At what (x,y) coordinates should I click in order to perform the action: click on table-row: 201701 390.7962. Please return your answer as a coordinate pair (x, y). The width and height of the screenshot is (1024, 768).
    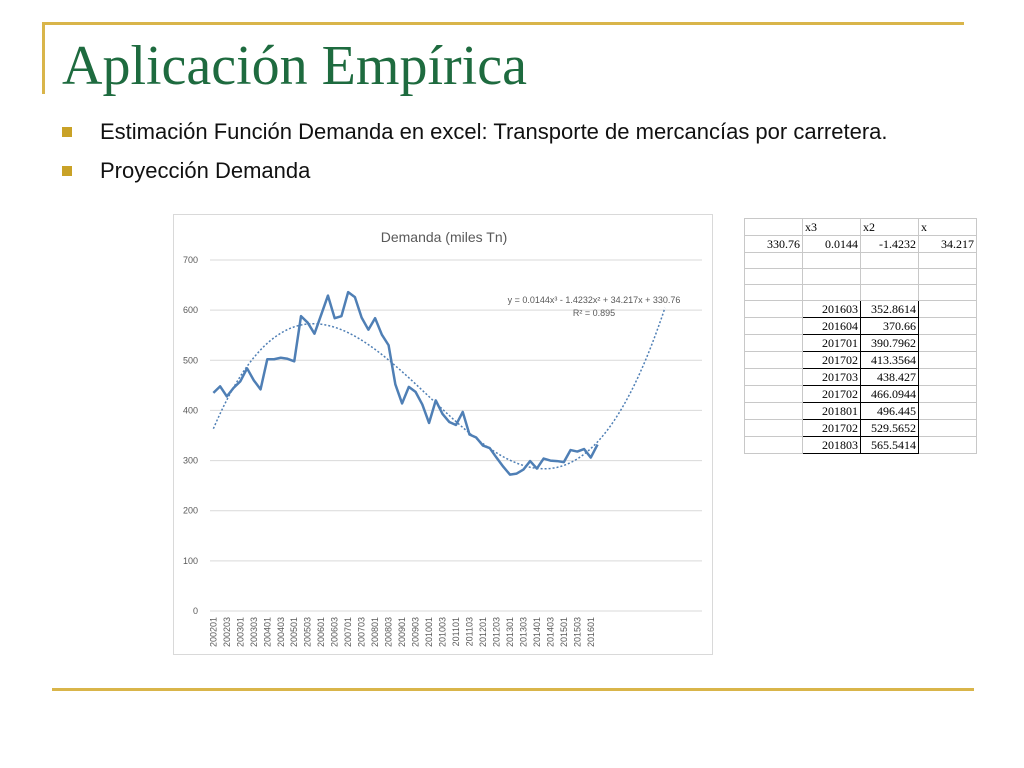
    Looking at the image, I should click on (860, 343).